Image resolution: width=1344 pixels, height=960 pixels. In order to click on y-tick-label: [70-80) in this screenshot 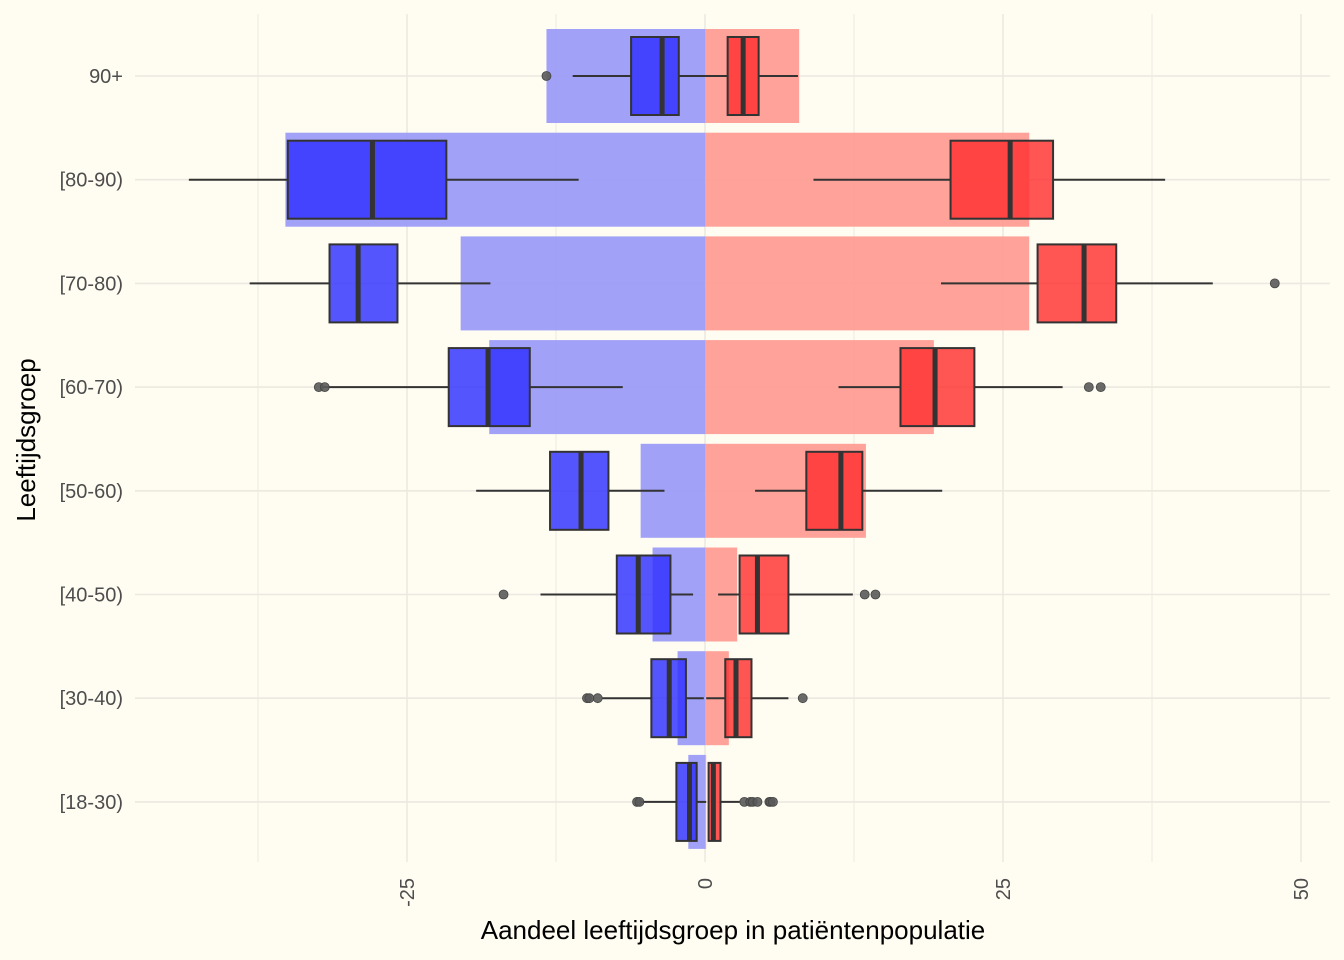, I will do `click(91, 284)`.